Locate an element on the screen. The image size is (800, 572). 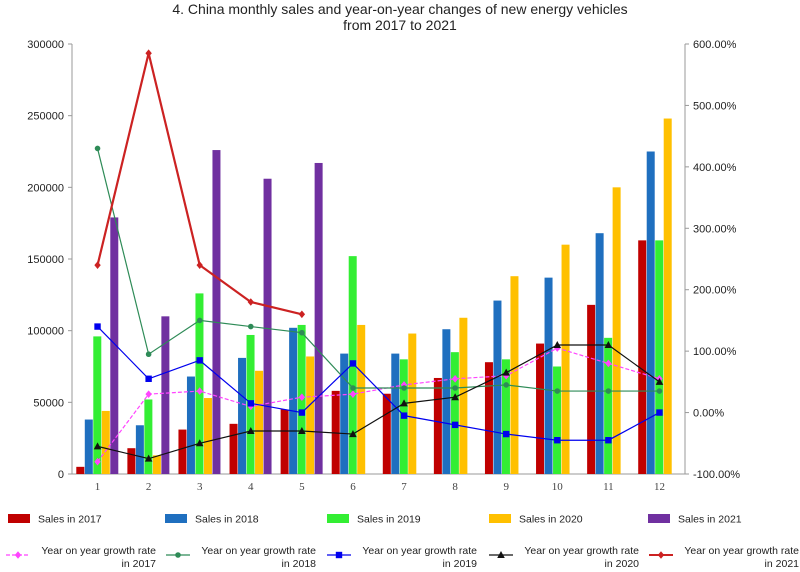
left-tick-label: 200000 is located at coordinates (45, 188).